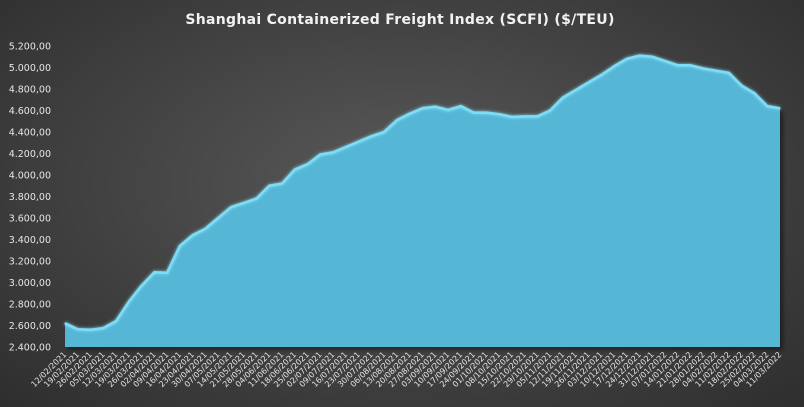 The width and height of the screenshot is (804, 407). What do you see at coordinates (30, 305) in the screenshot?
I see `y-tick-label: 2.800,00` at bounding box center [30, 305].